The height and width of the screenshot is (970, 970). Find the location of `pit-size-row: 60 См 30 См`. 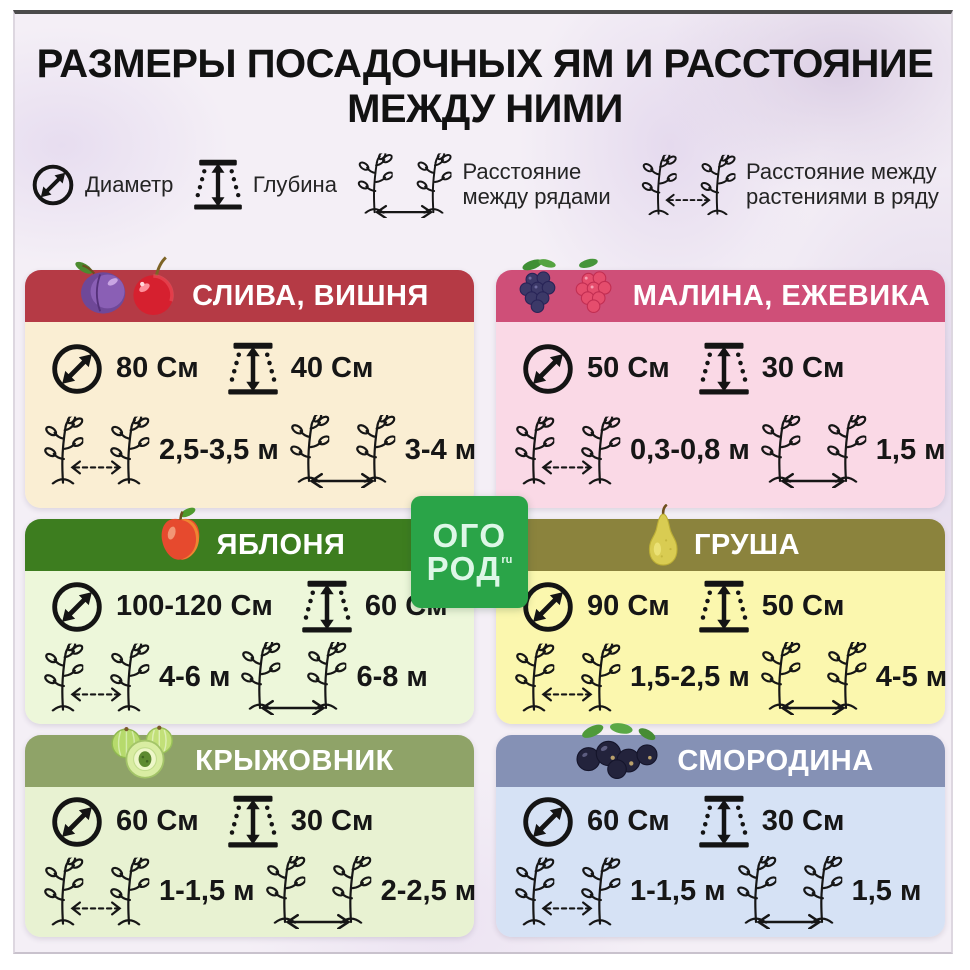

pit-size-row: 60 См 30 См is located at coordinates (249, 822).